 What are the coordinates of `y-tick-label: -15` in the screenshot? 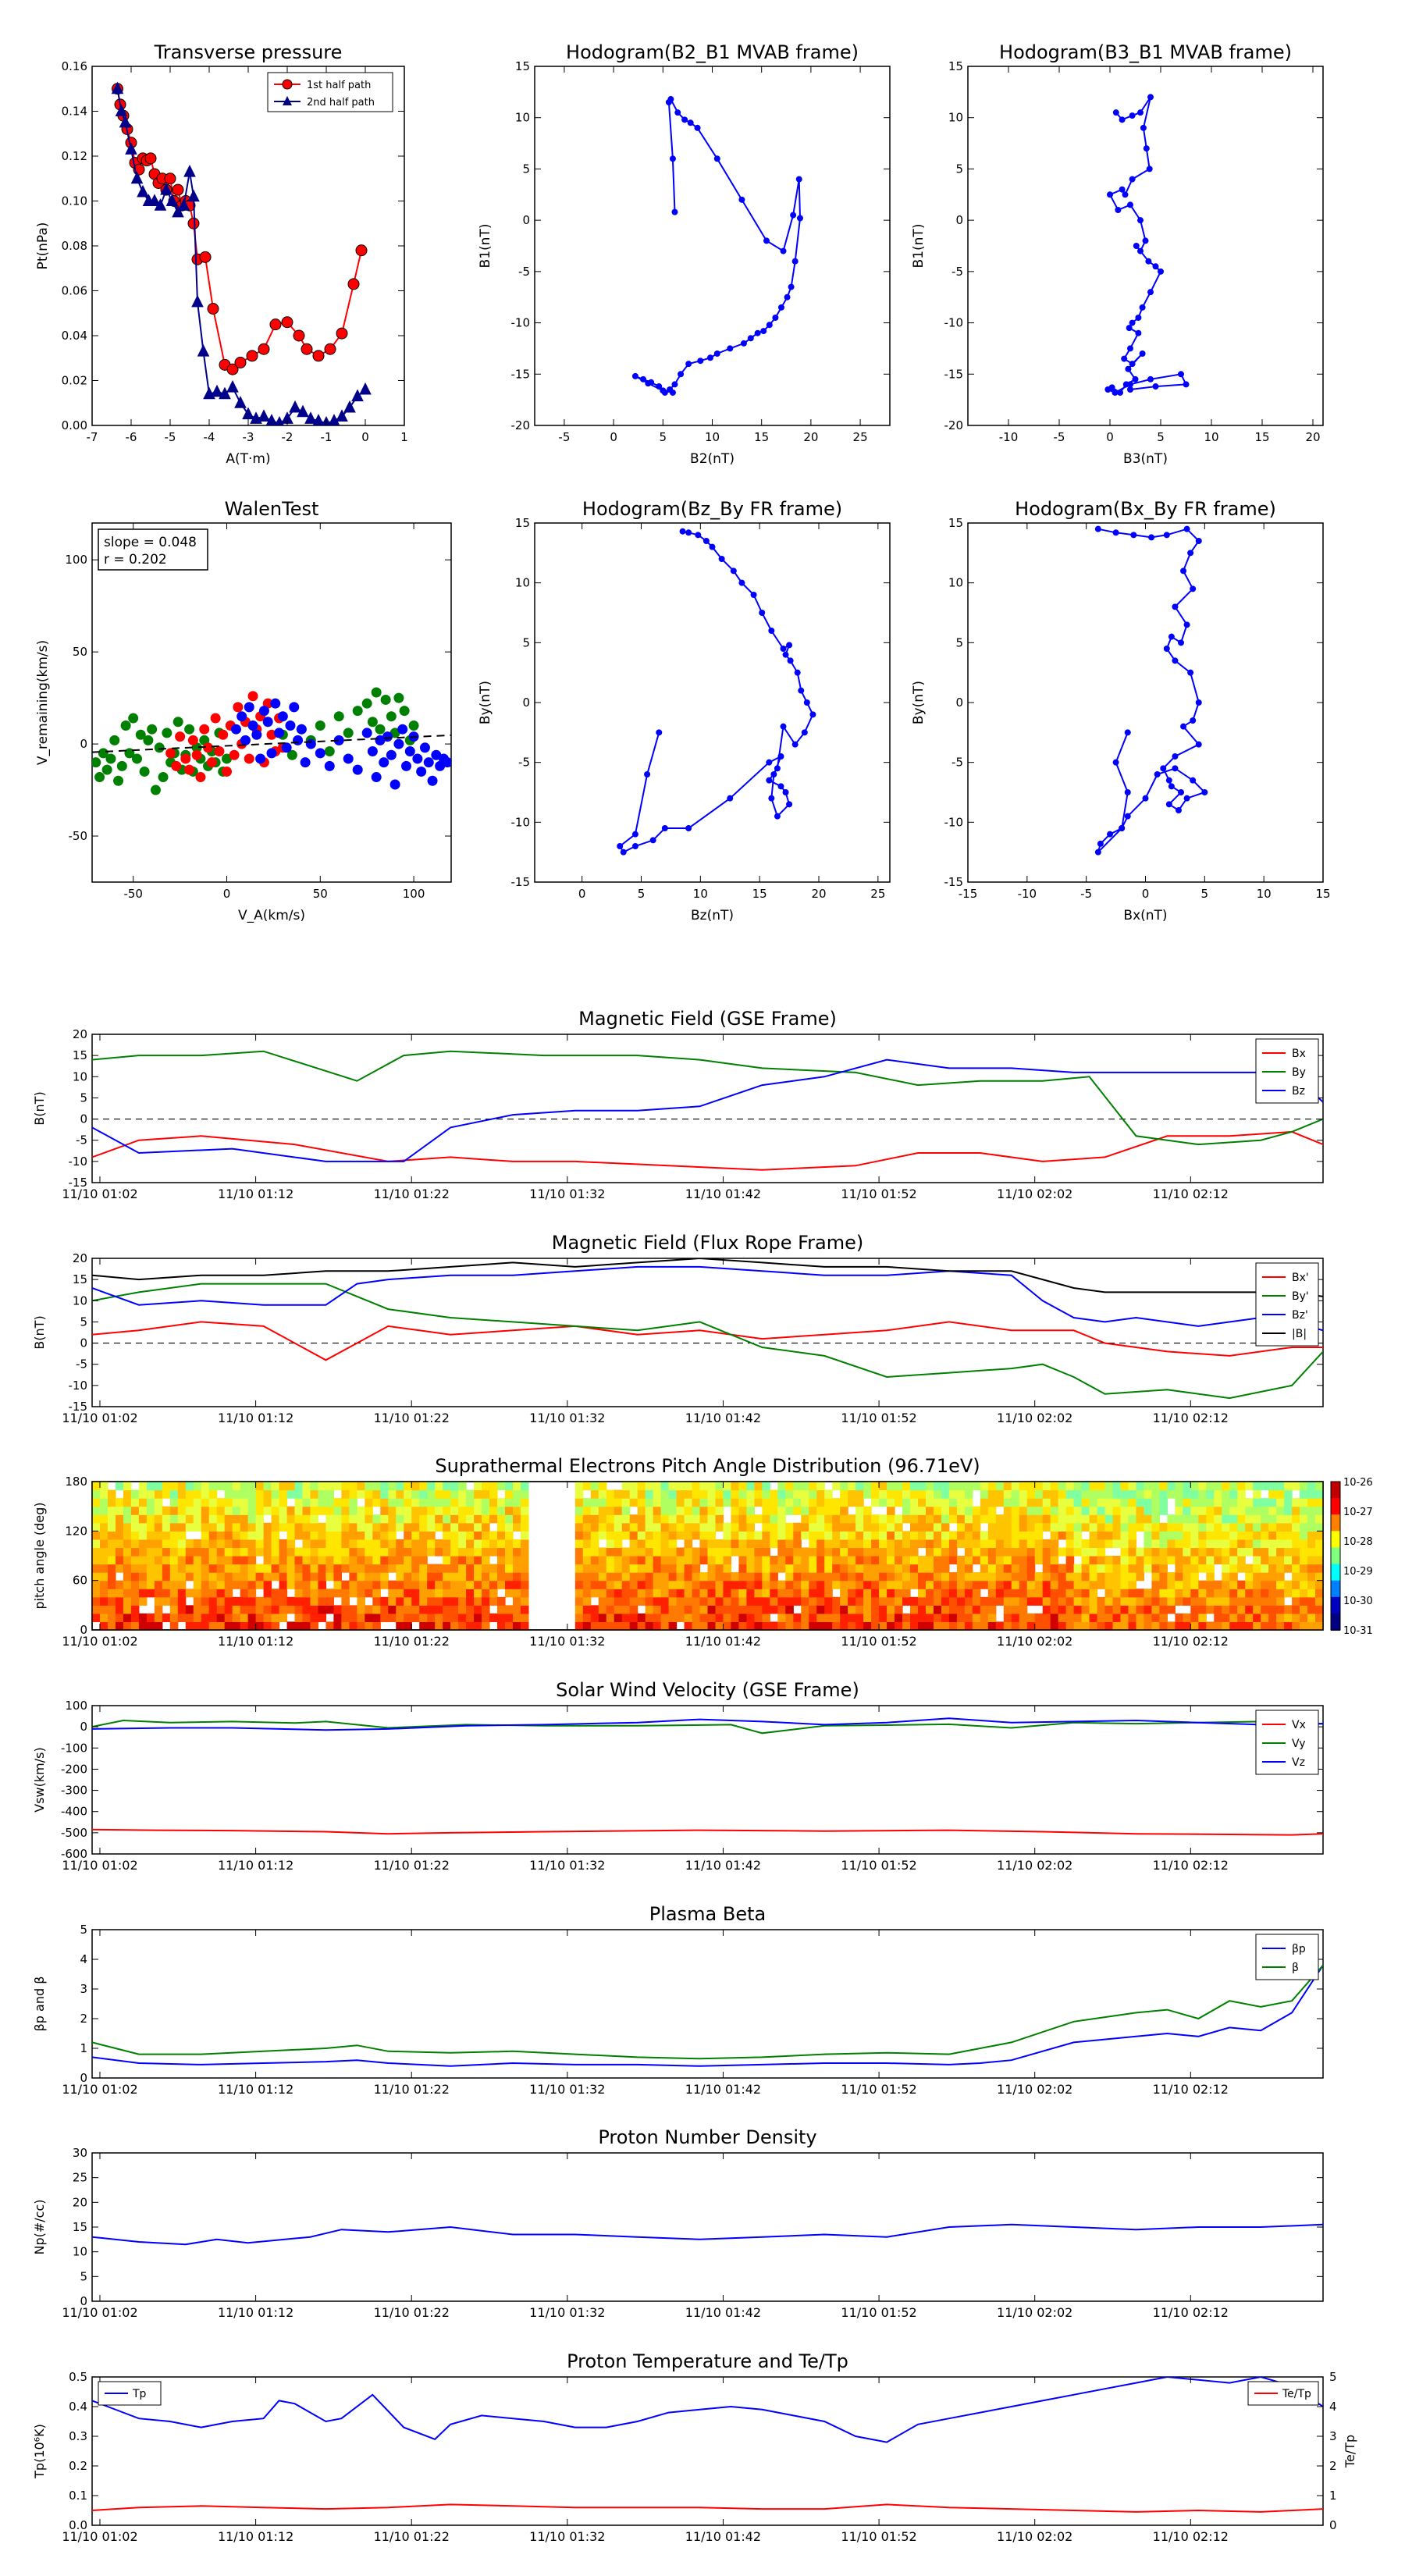 It's located at (521, 882).